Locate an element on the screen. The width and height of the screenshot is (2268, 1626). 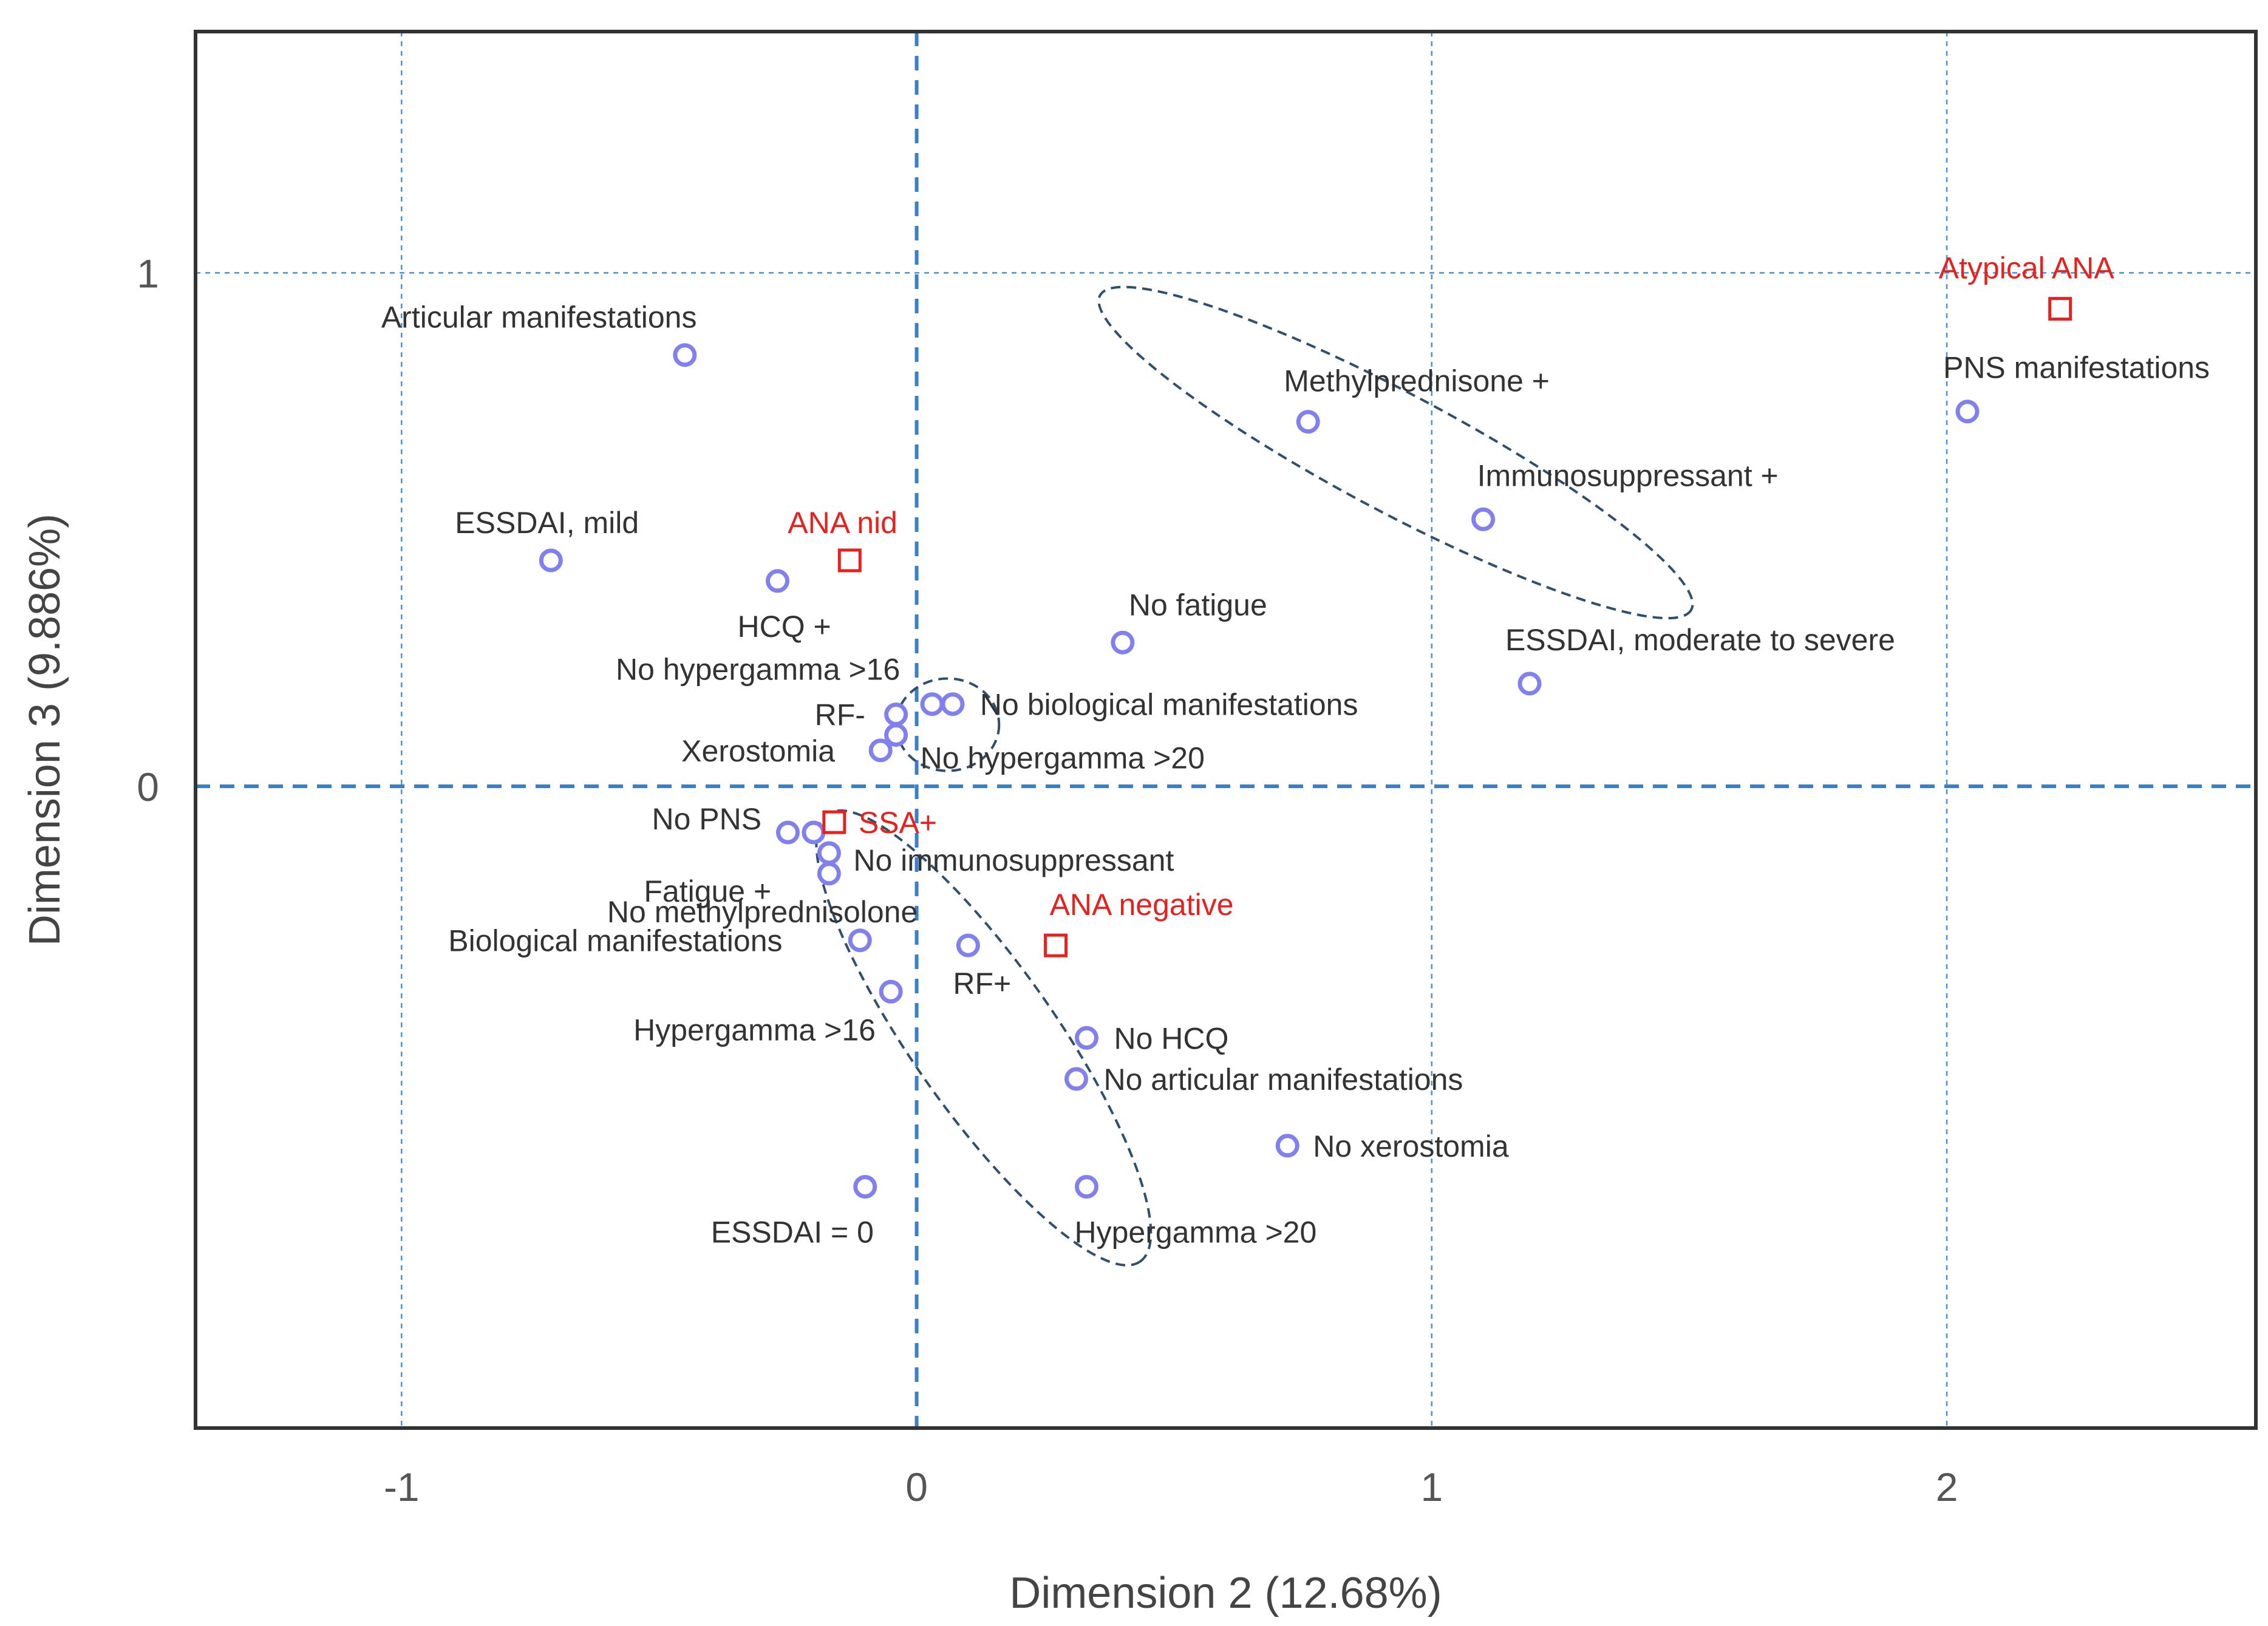
y-axis-title: Dimension 3 (9.886%) is located at coordinates (45, 730).